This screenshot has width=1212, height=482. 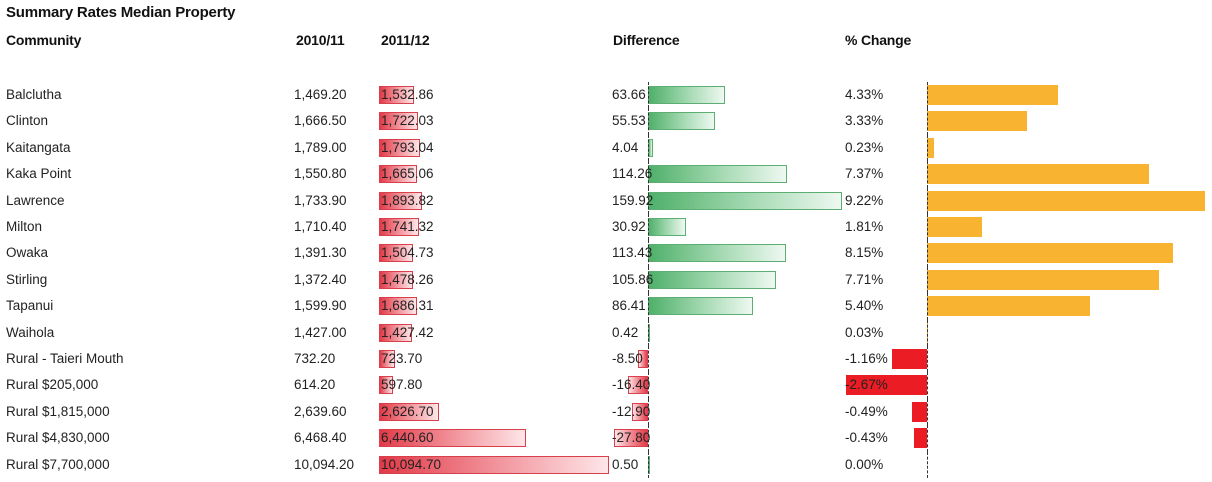 What do you see at coordinates (625, 332) in the screenshot?
I see `difference-cell: 0.42` at bounding box center [625, 332].